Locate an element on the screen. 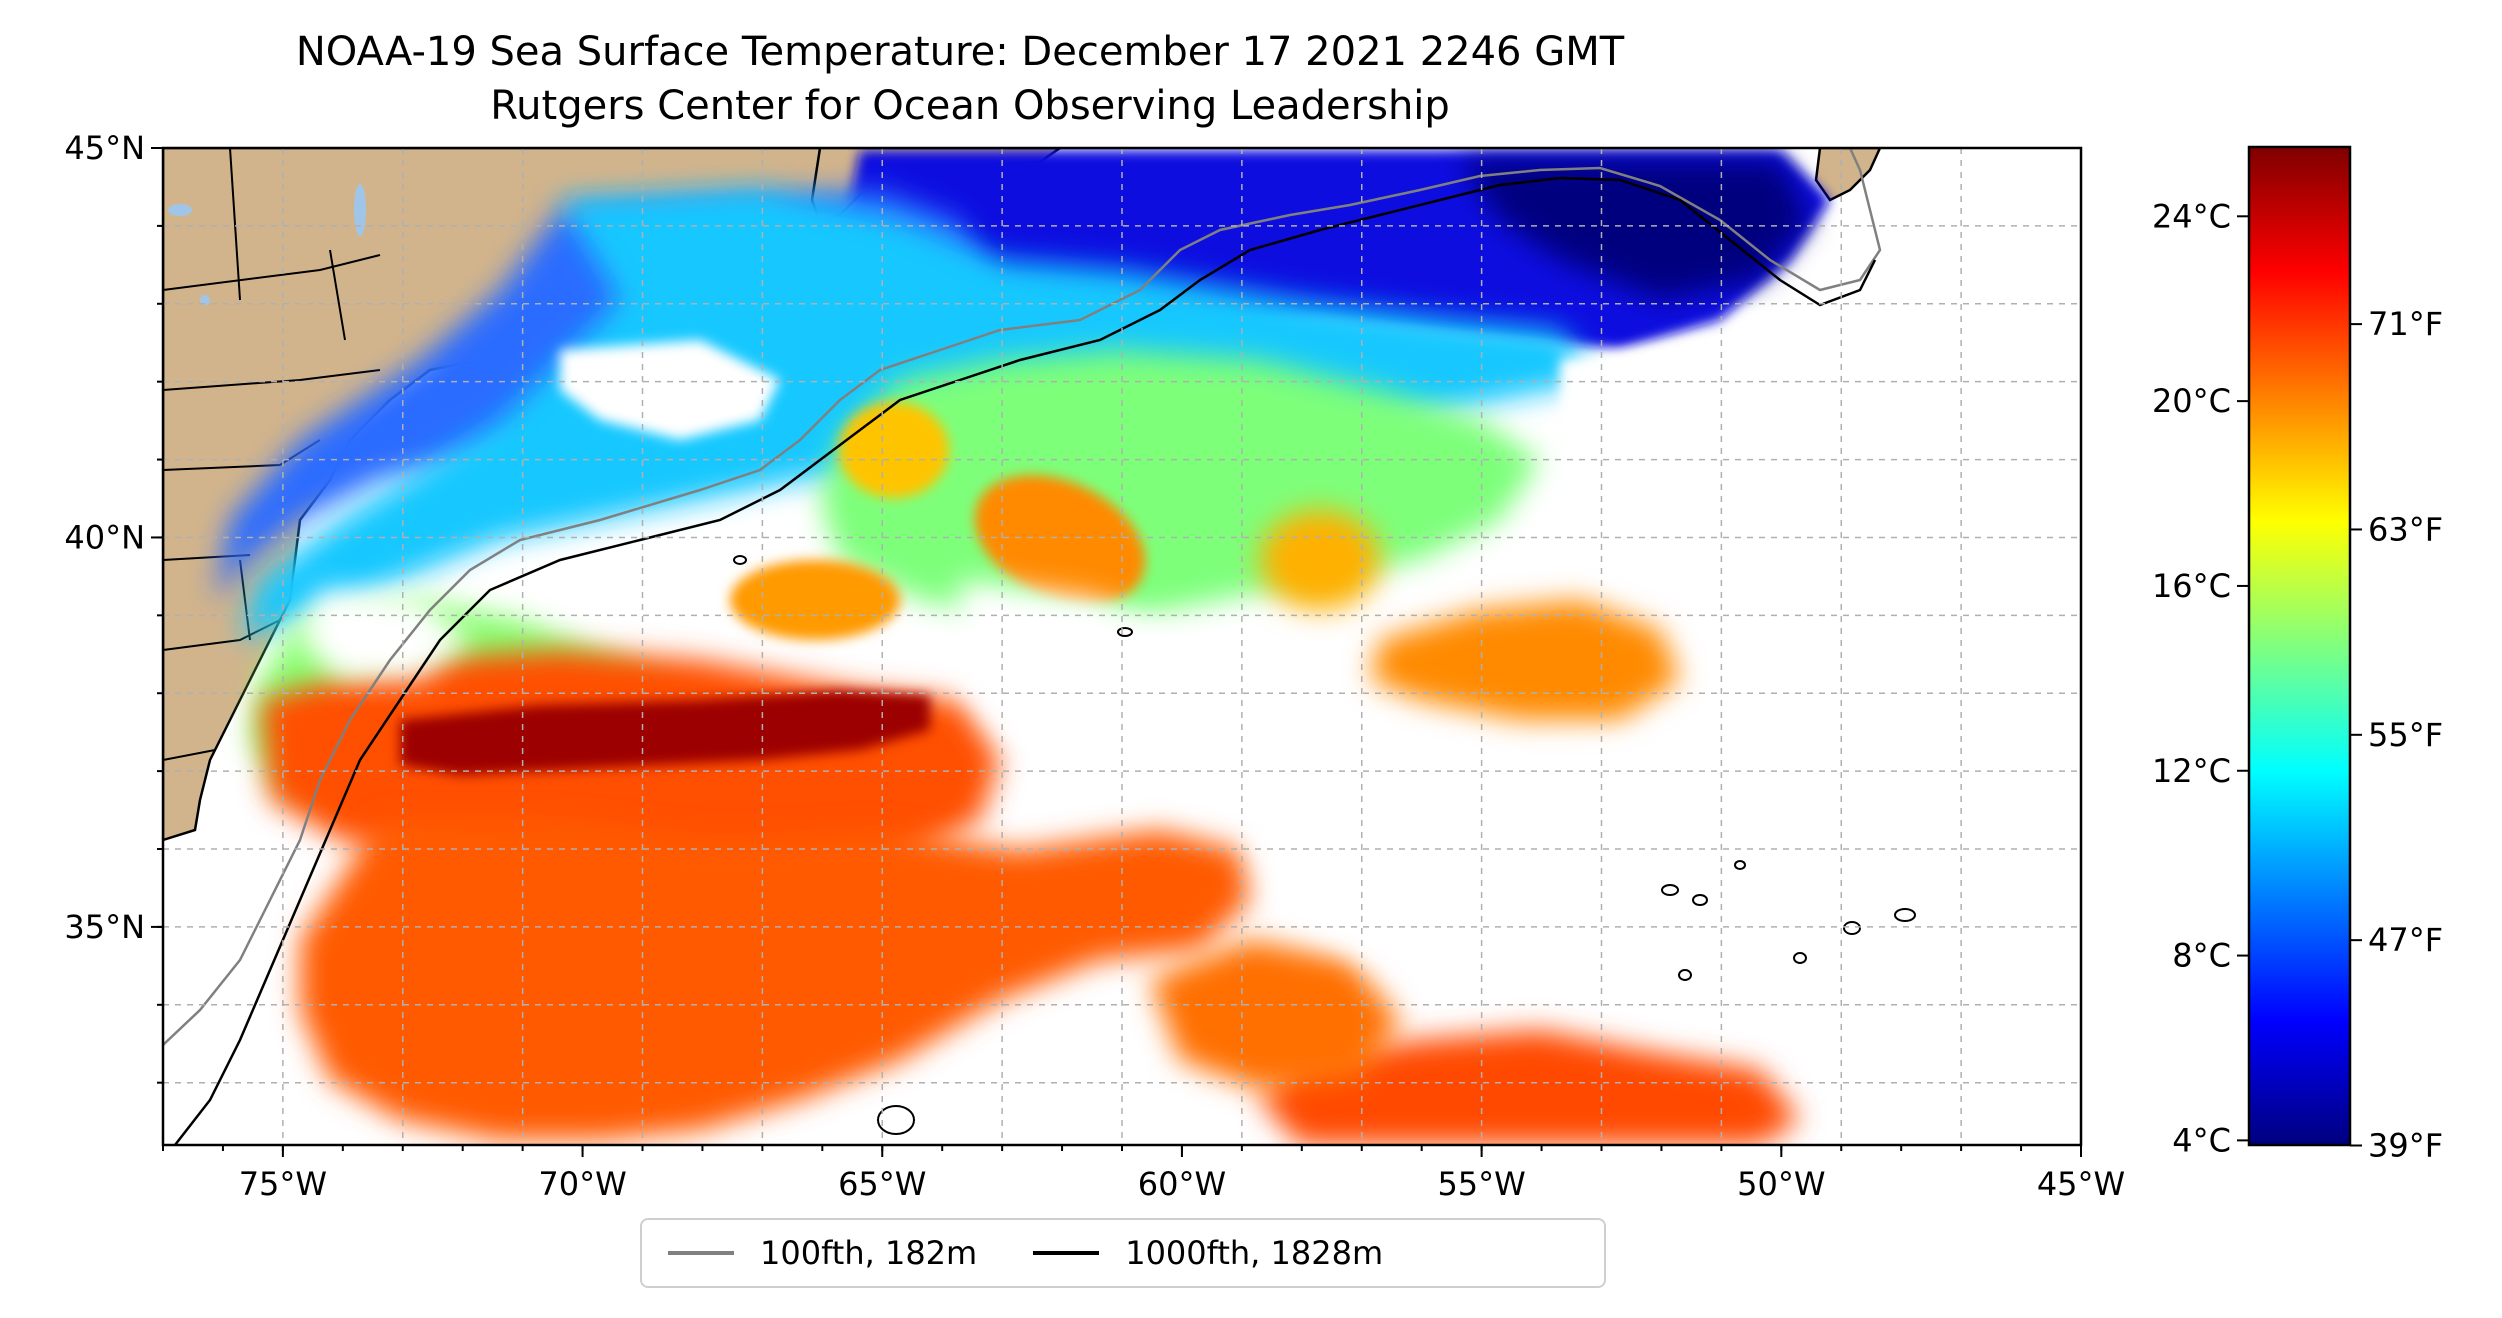  legend-item-1000fth: 1000fth, 1828m is located at coordinates (1208, 1253).